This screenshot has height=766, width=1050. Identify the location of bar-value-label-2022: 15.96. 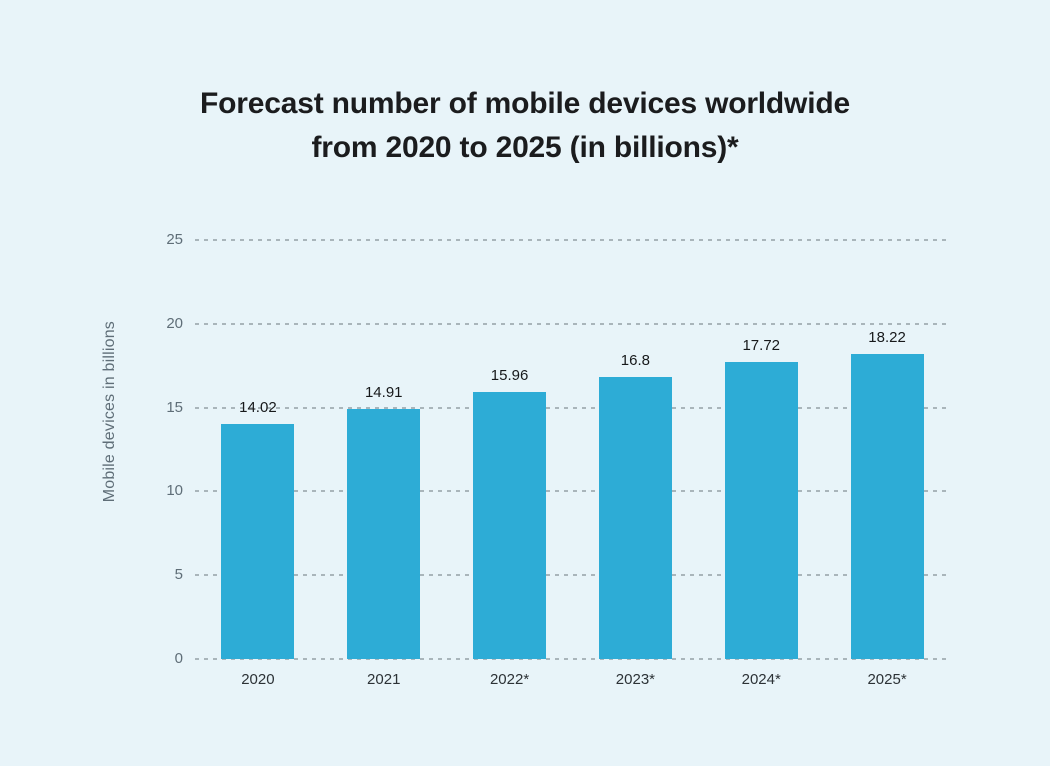
(509, 375).